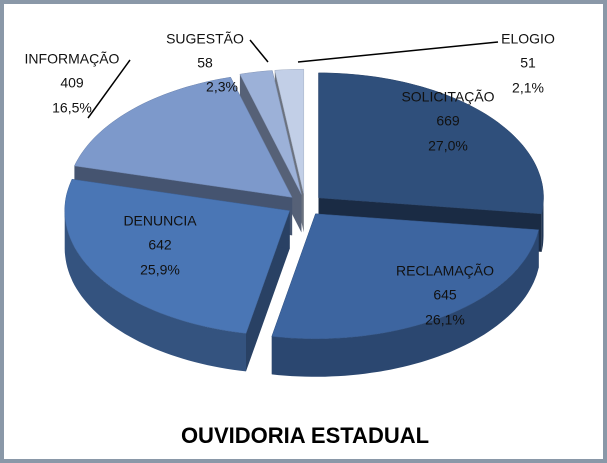 Image resolution: width=607 pixels, height=463 pixels. What do you see at coordinates (448, 121) in the screenshot?
I see `value-label: 669` at bounding box center [448, 121].